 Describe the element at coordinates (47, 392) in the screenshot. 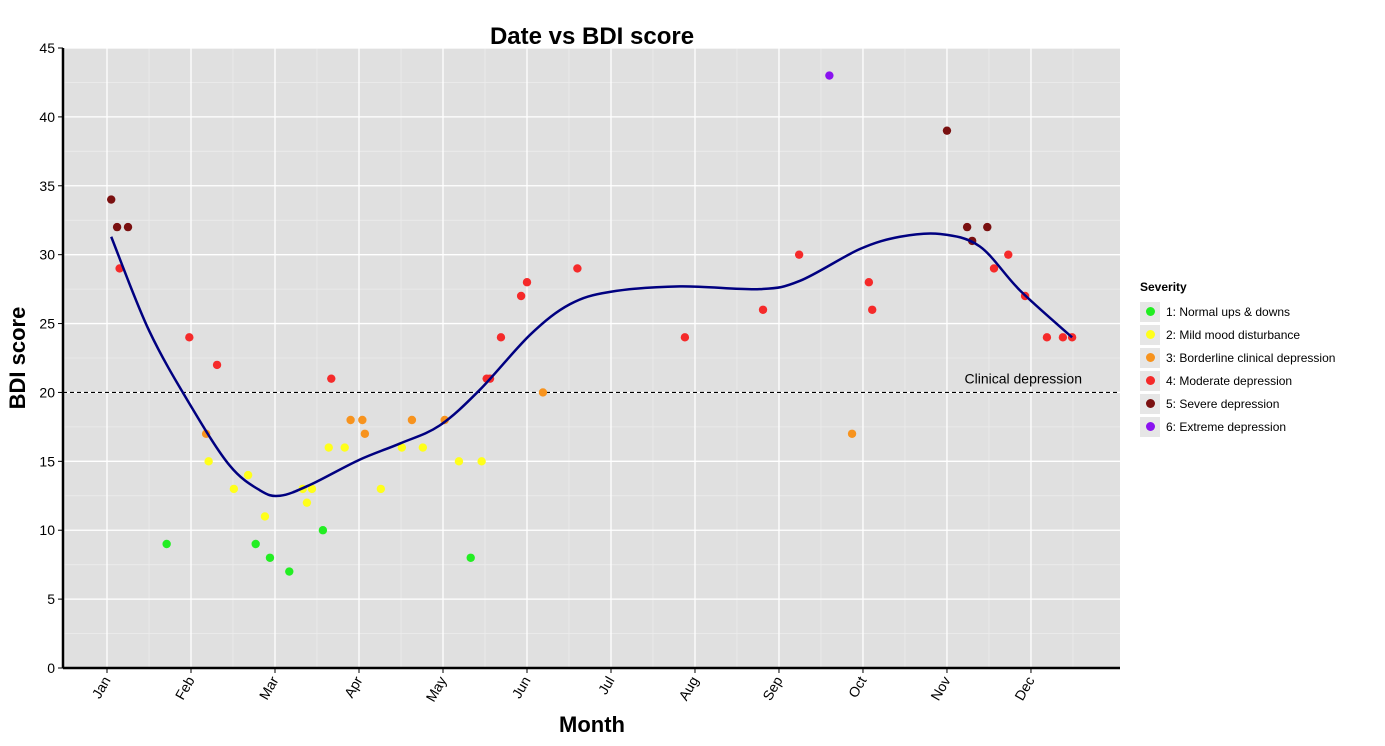

I see `y-tick-label: 20` at that location.